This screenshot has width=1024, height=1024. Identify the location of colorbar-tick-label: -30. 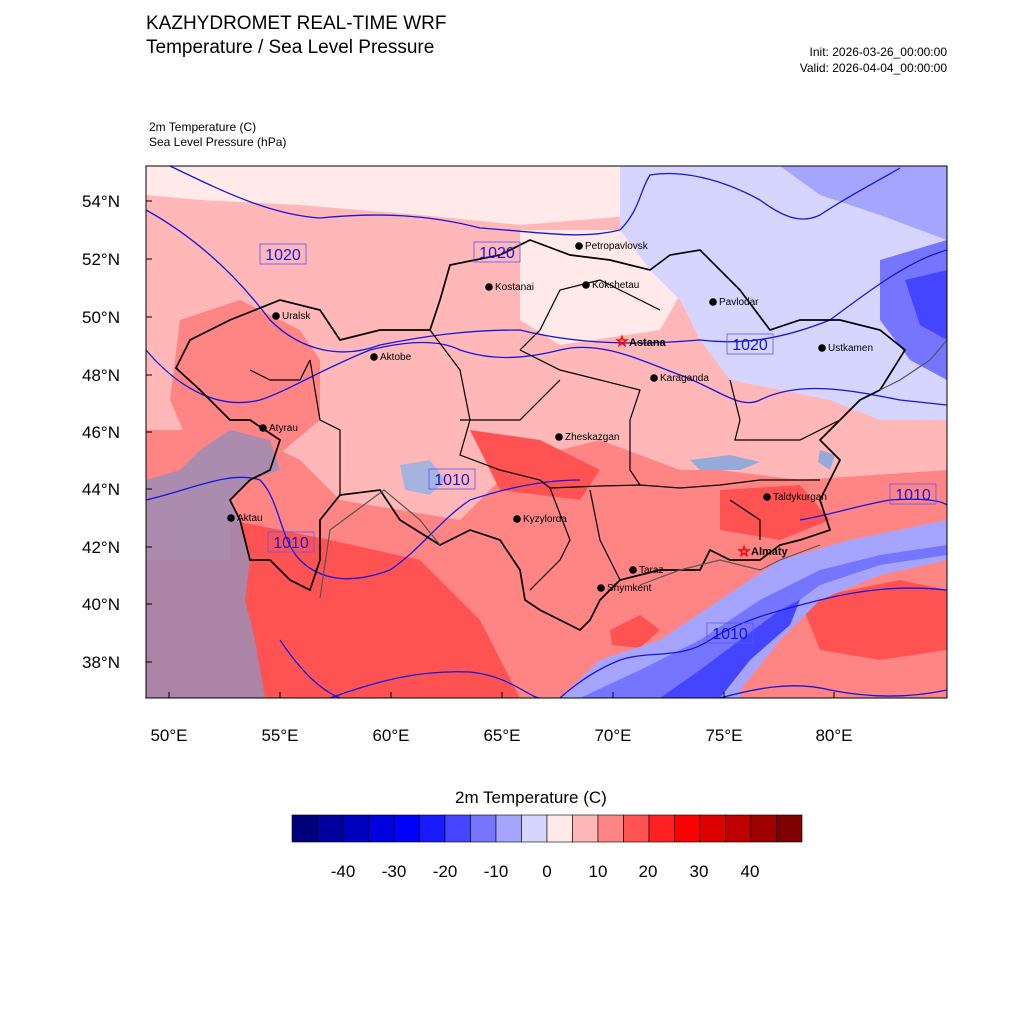
(394, 871).